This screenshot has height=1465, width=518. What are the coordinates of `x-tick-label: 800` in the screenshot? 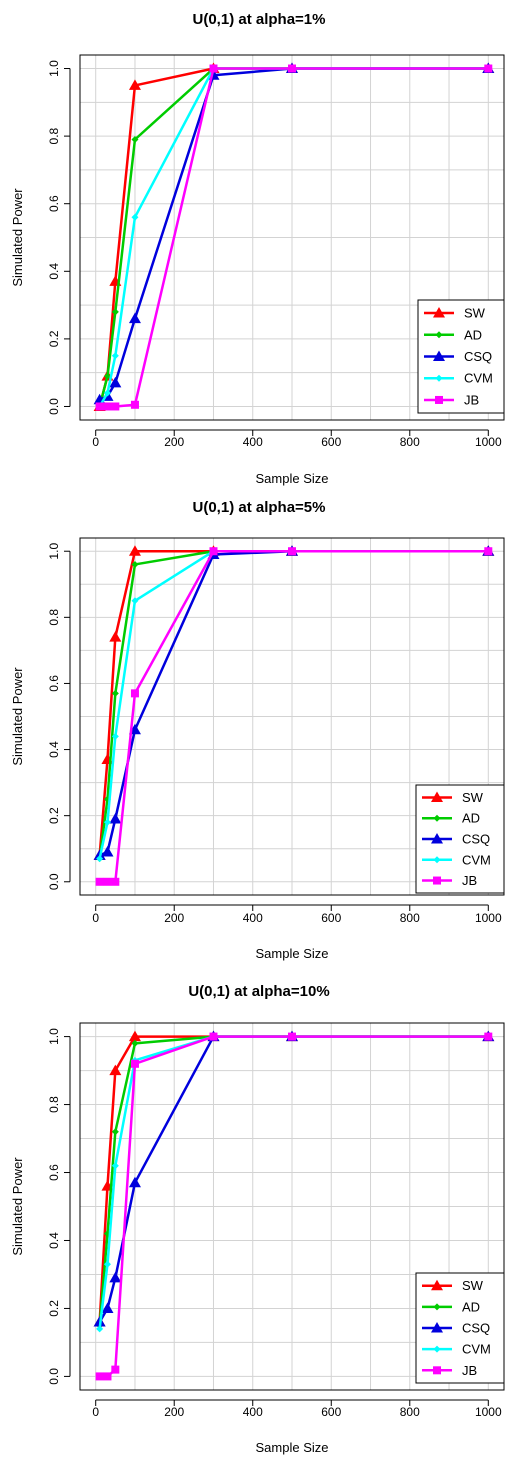 It's located at (410, 1412).